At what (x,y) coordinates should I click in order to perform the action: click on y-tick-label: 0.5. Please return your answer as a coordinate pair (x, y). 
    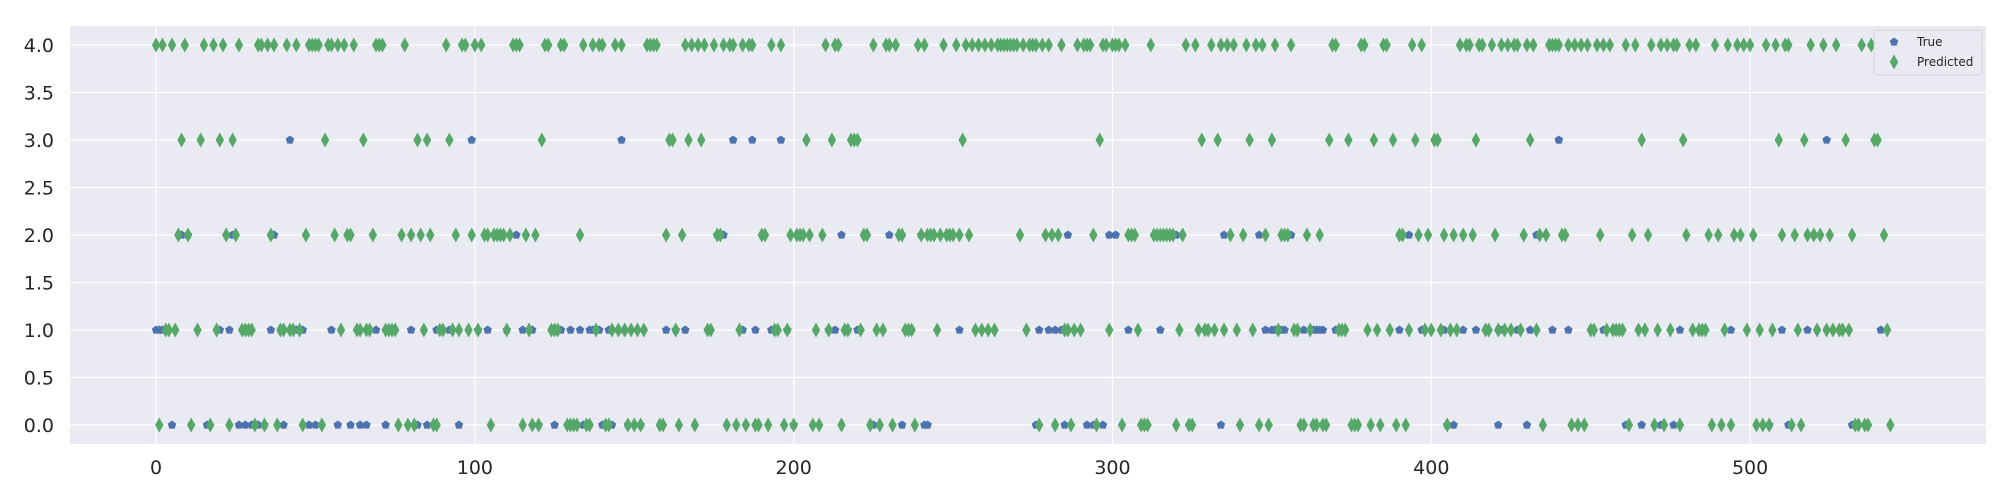
    Looking at the image, I should click on (39, 379).